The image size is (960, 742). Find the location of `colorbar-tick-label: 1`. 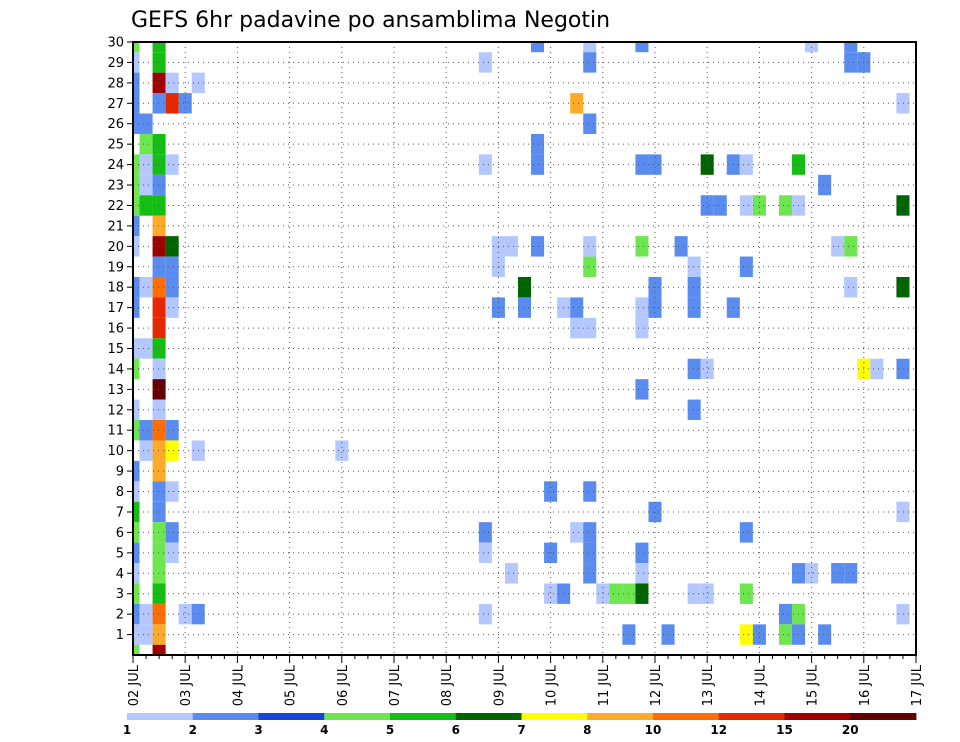

colorbar-tick-label: 1 is located at coordinates (127, 730).